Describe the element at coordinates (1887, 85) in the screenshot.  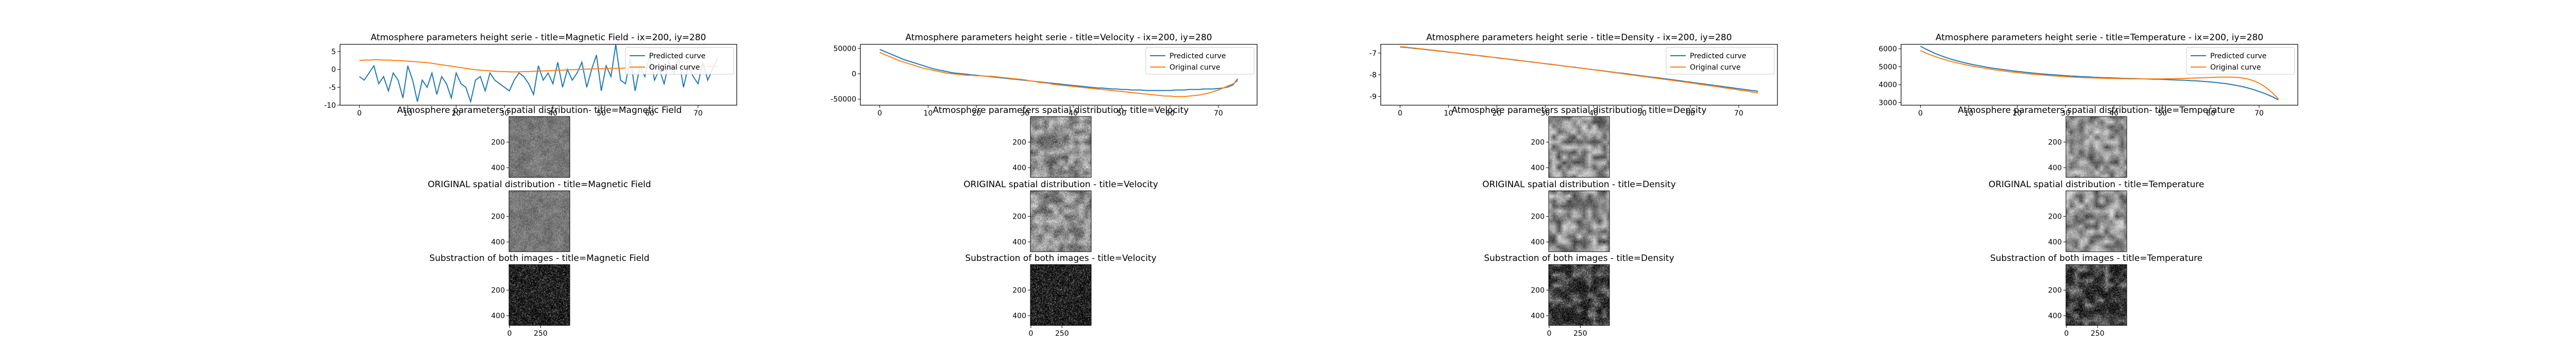
I see `y-tick-label: 4000` at that location.